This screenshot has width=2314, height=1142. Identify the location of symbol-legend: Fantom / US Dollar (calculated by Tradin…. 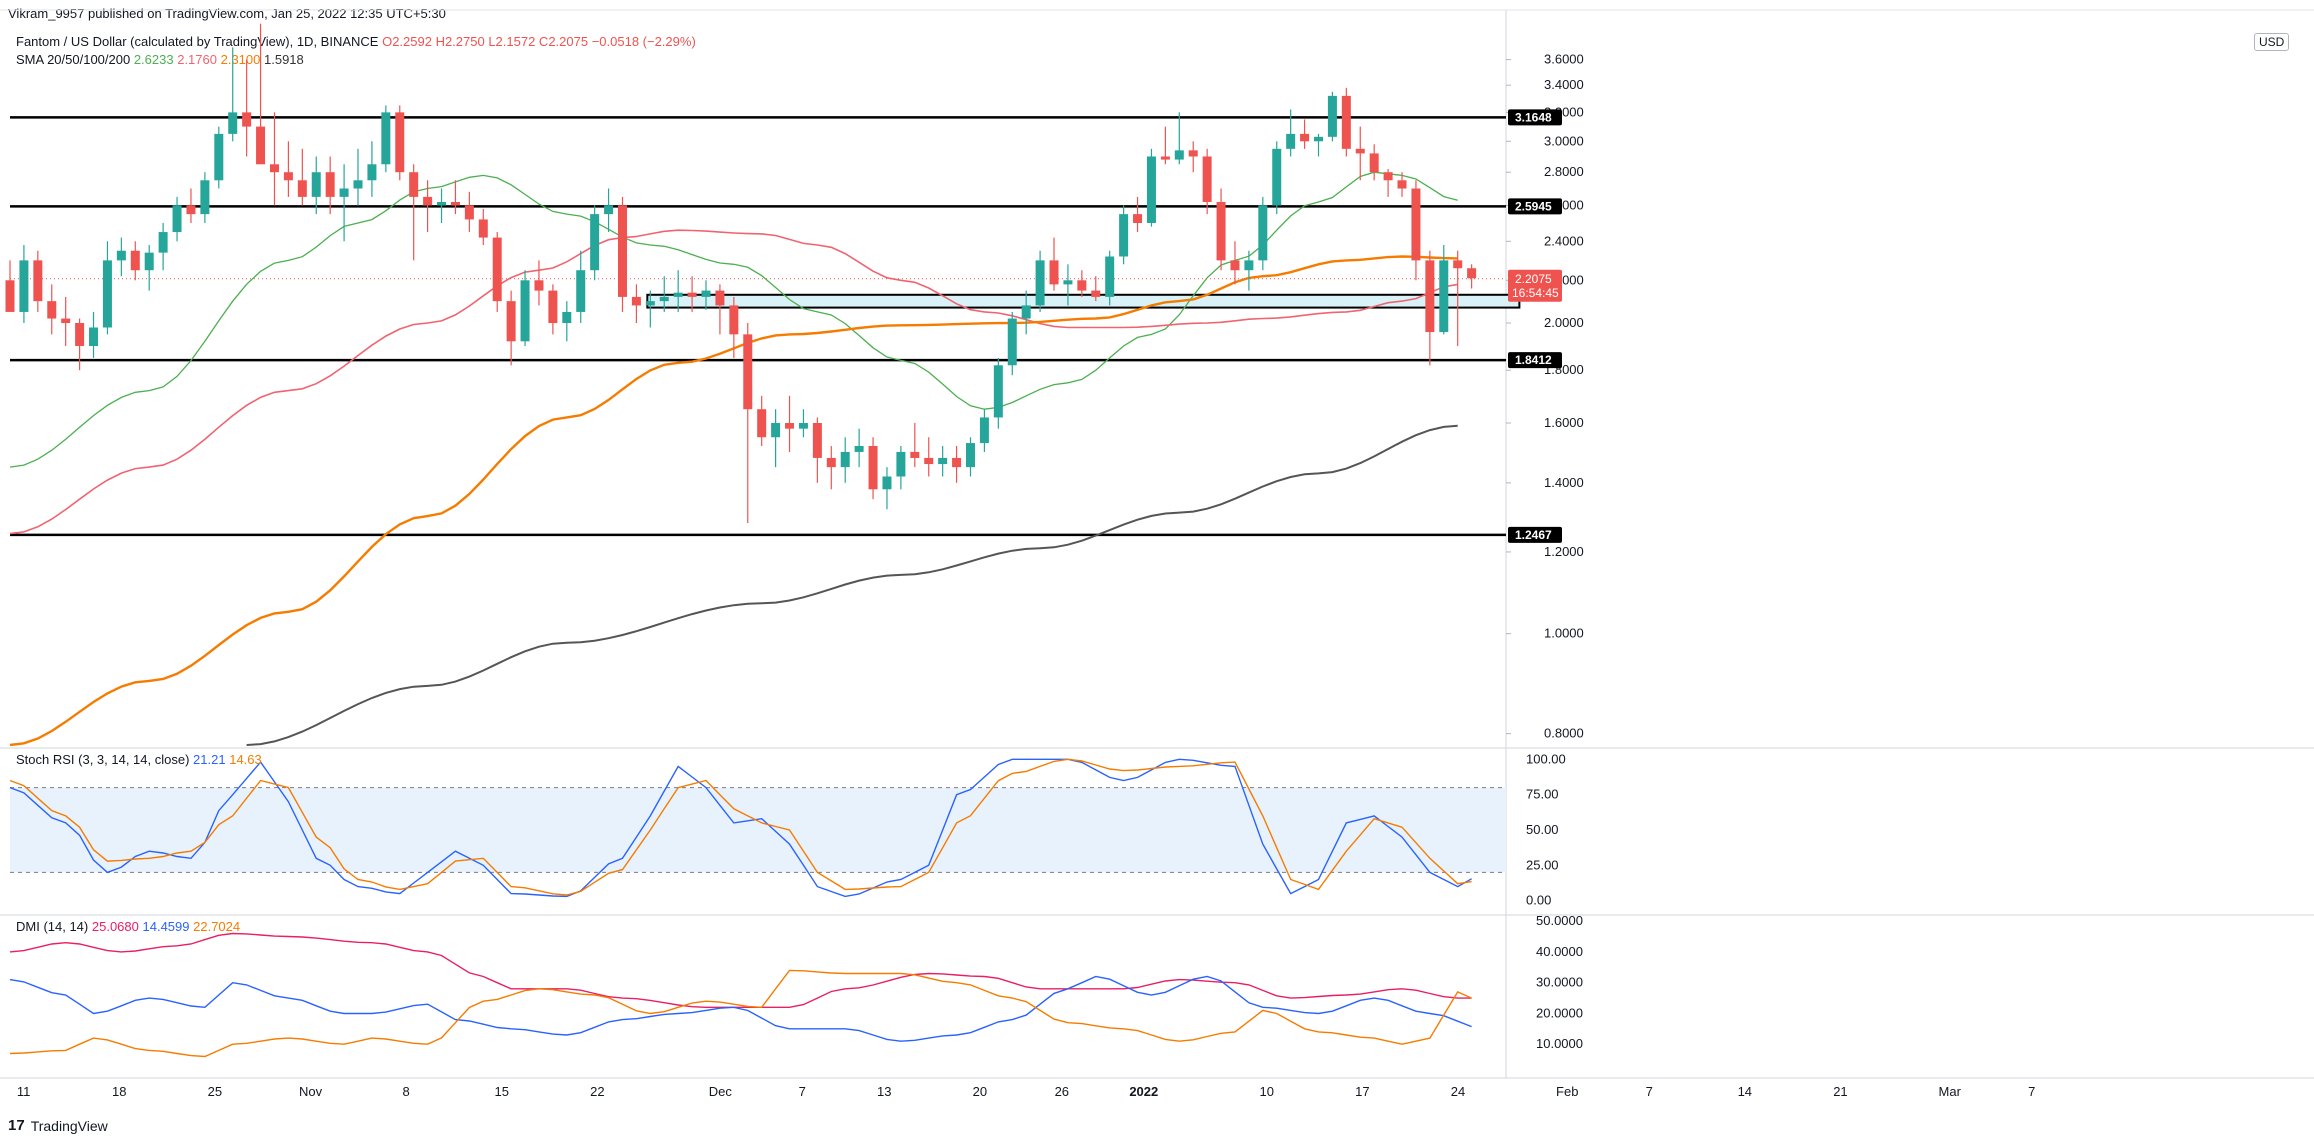
(356, 41).